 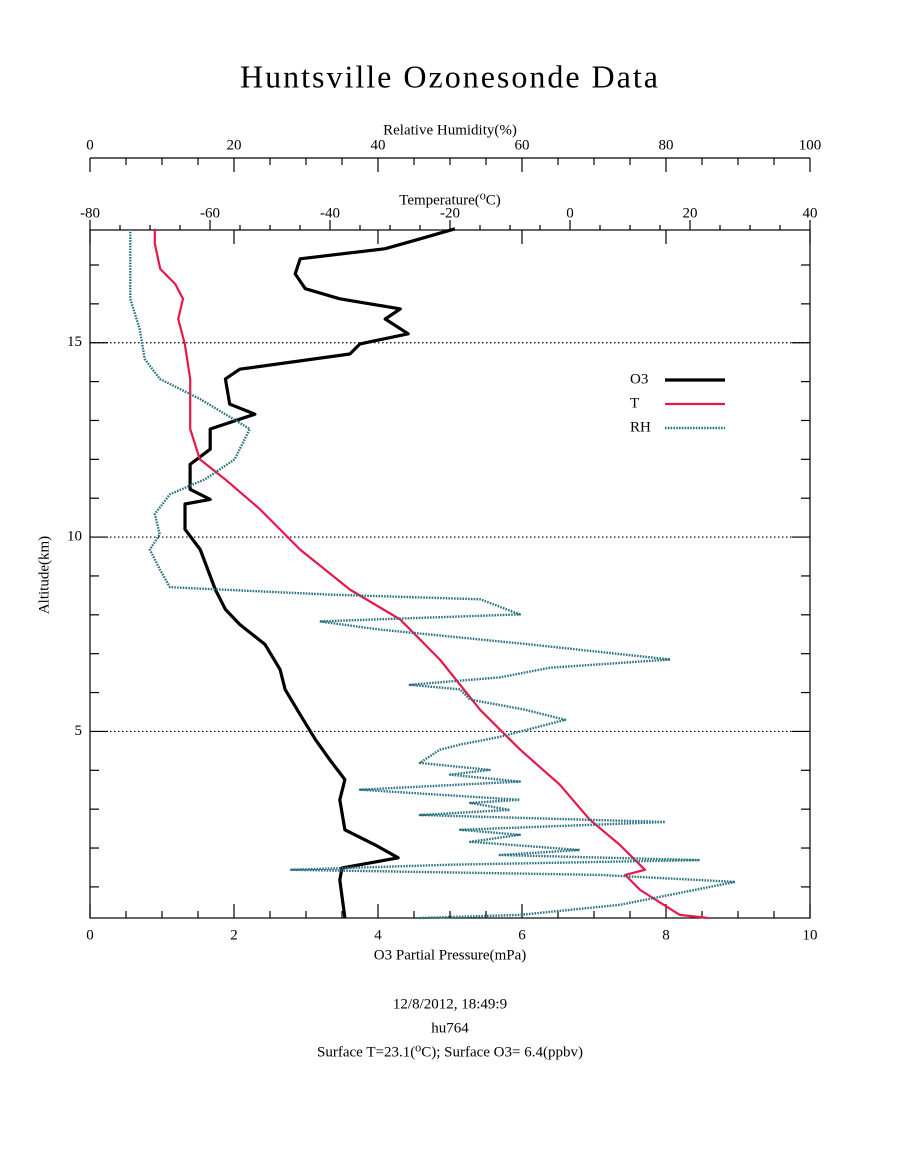 I want to click on x-tick-label: 0, so click(x=90, y=935).